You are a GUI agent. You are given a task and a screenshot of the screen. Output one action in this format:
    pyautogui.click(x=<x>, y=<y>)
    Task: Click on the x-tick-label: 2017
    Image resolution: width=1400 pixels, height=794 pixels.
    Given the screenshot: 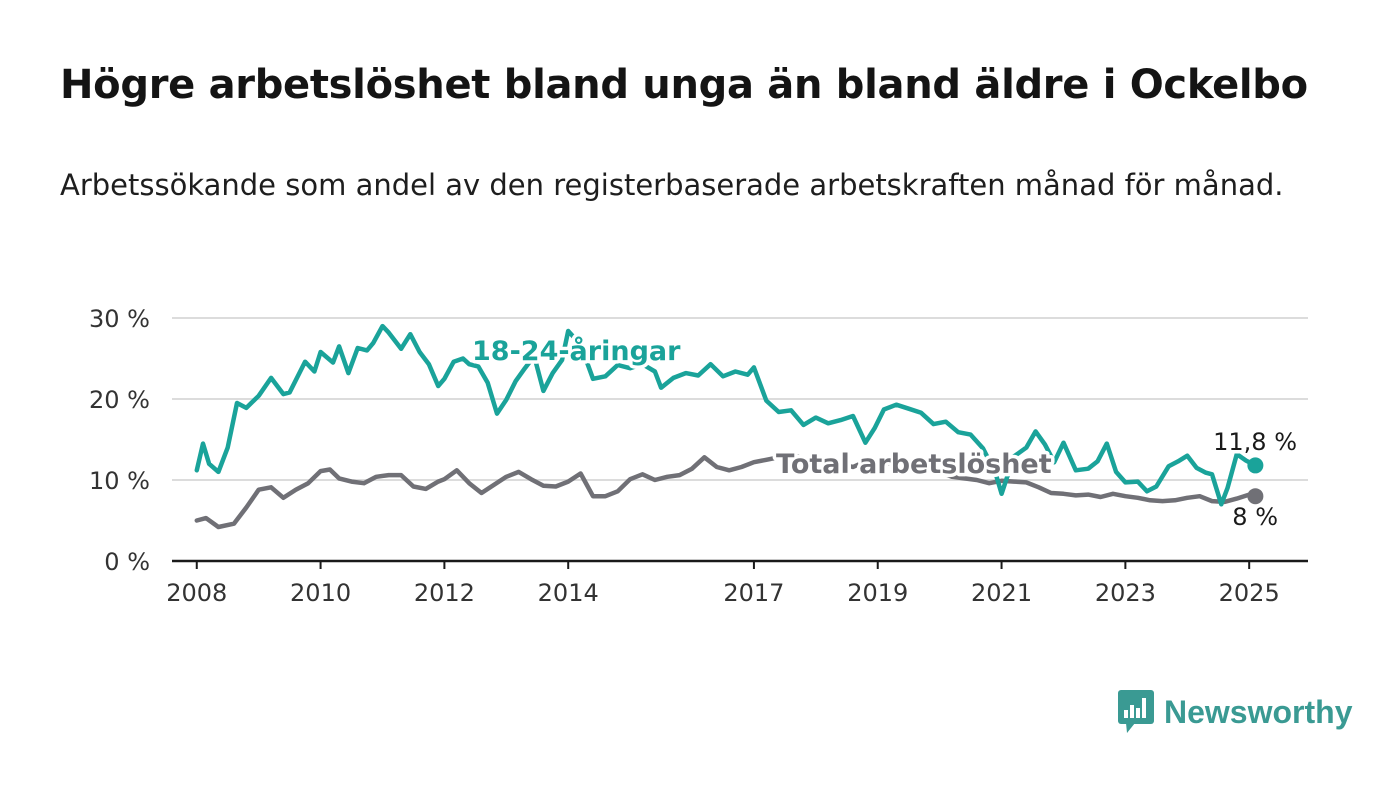 What is the action you would take?
    pyautogui.click(x=753, y=593)
    